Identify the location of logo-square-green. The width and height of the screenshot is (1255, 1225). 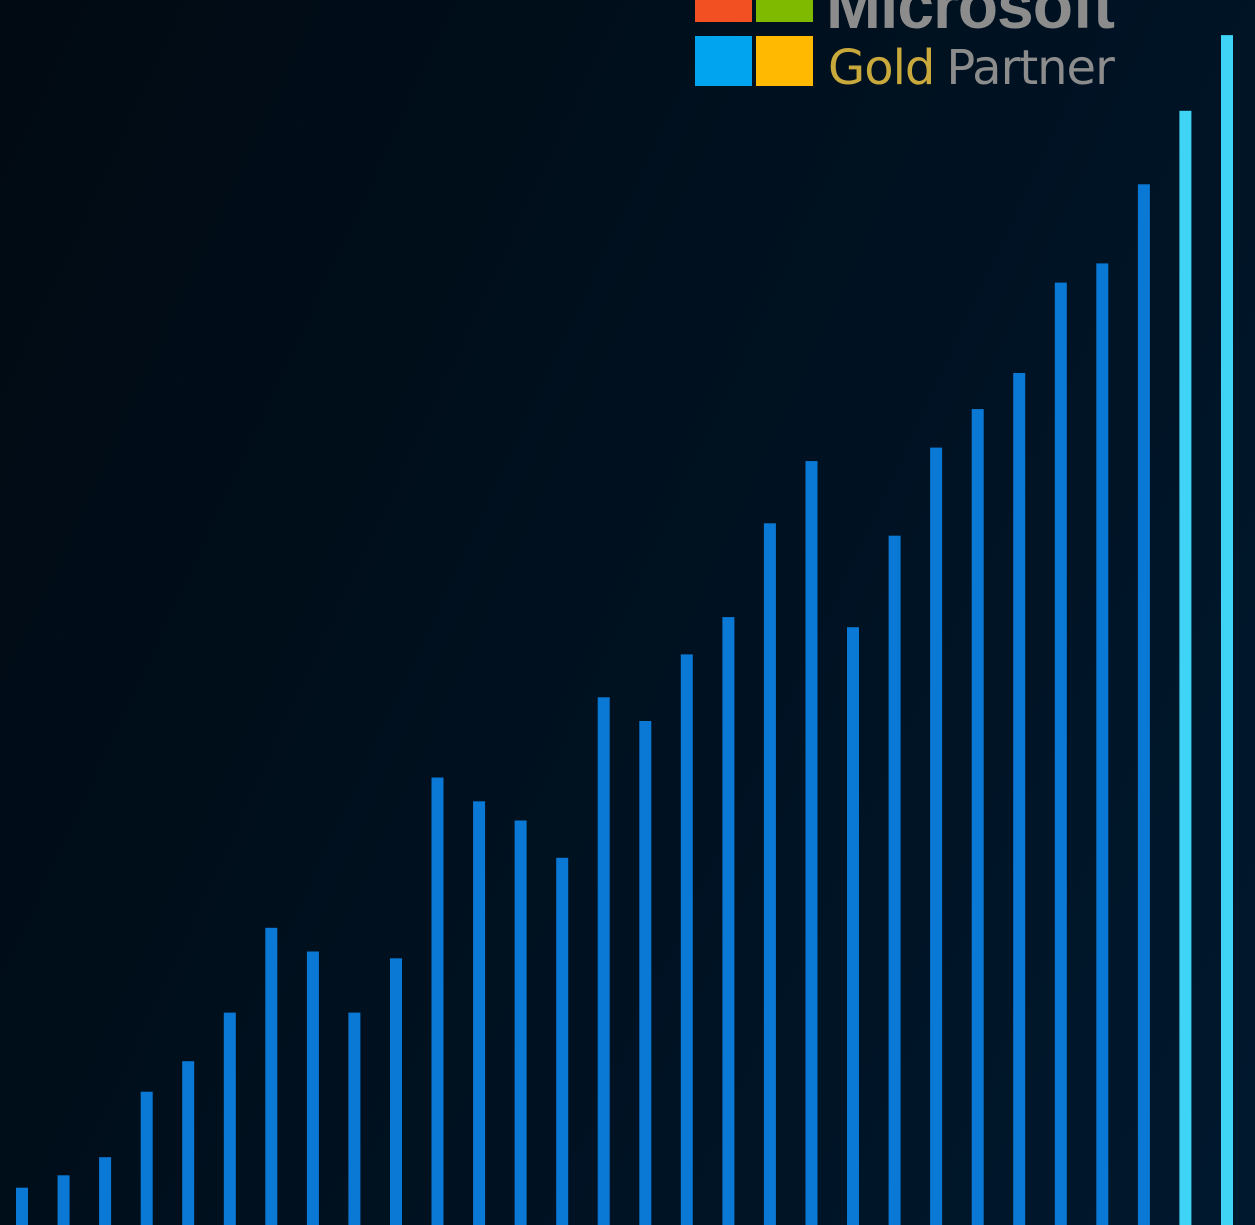
(784, 11).